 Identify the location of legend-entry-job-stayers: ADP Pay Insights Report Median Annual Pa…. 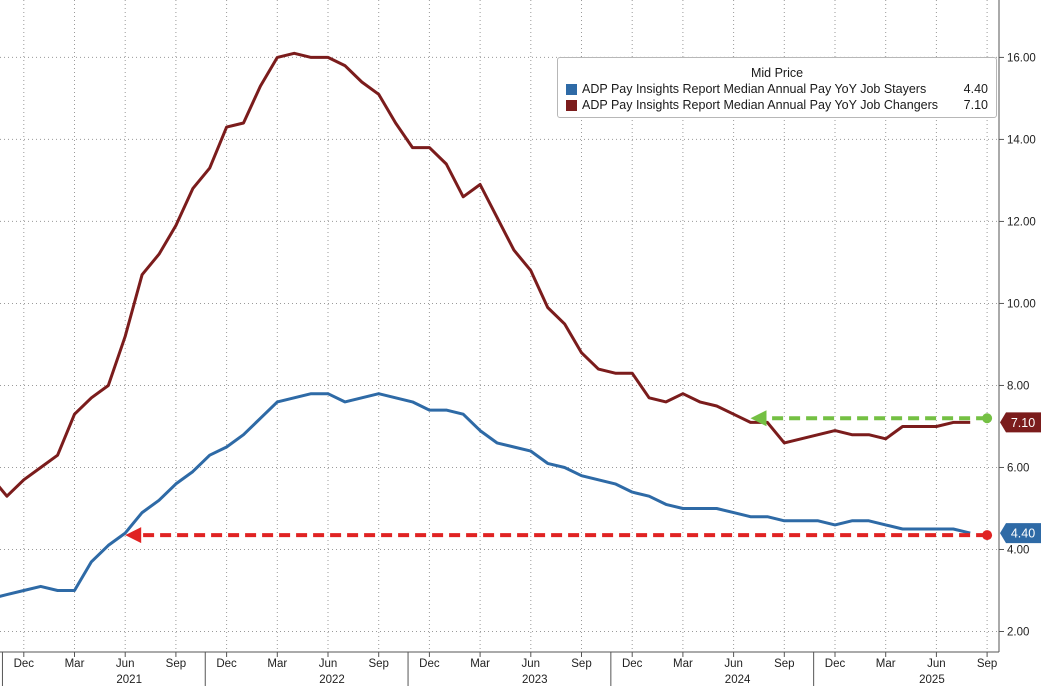
(777, 89).